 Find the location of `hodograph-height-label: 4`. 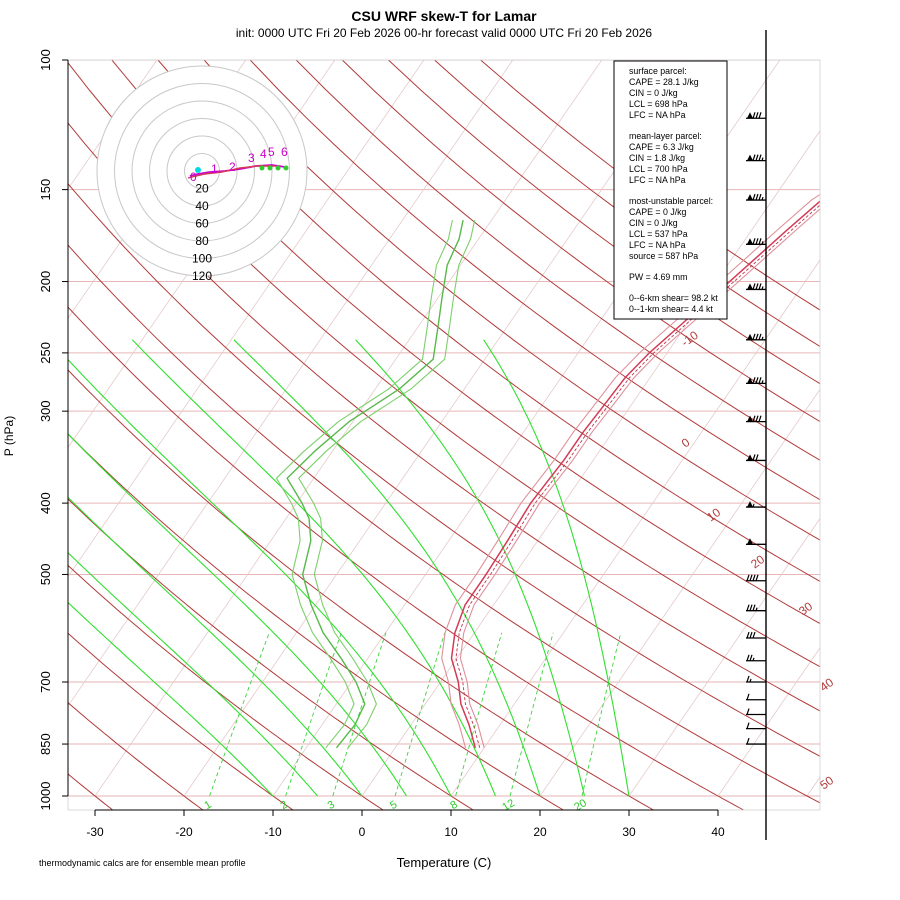

hodograph-height-label: 4 is located at coordinates (263, 154).